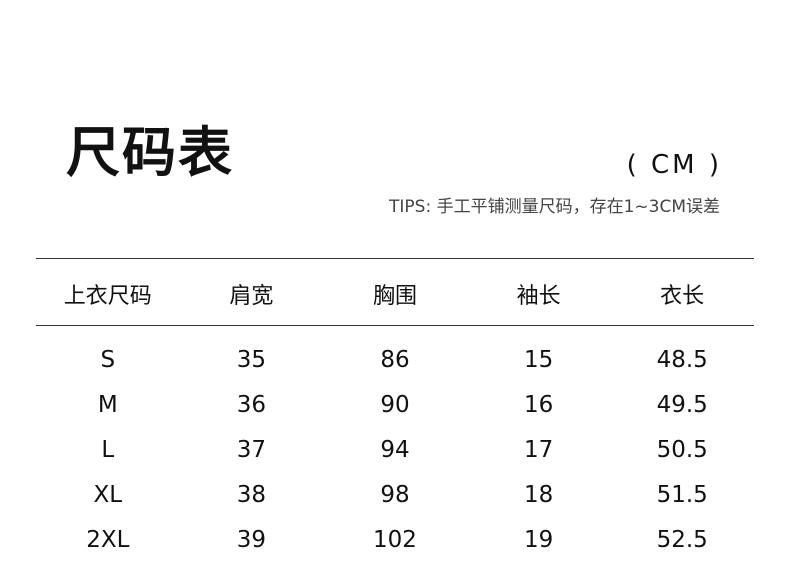 The image size is (790, 567). Describe the element at coordinates (682, 495) in the screenshot. I see `table-cell: 51.5` at that location.